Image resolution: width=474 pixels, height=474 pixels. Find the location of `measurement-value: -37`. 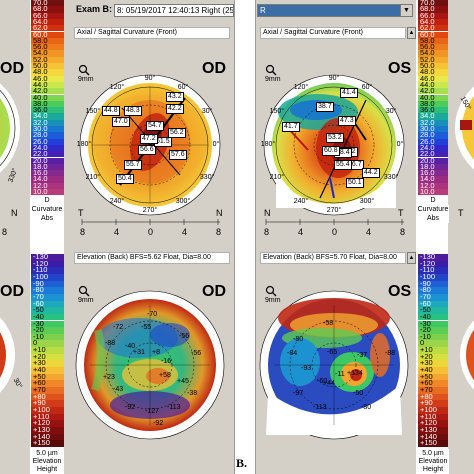

measurement-value: -37 is located at coordinates (362, 355).